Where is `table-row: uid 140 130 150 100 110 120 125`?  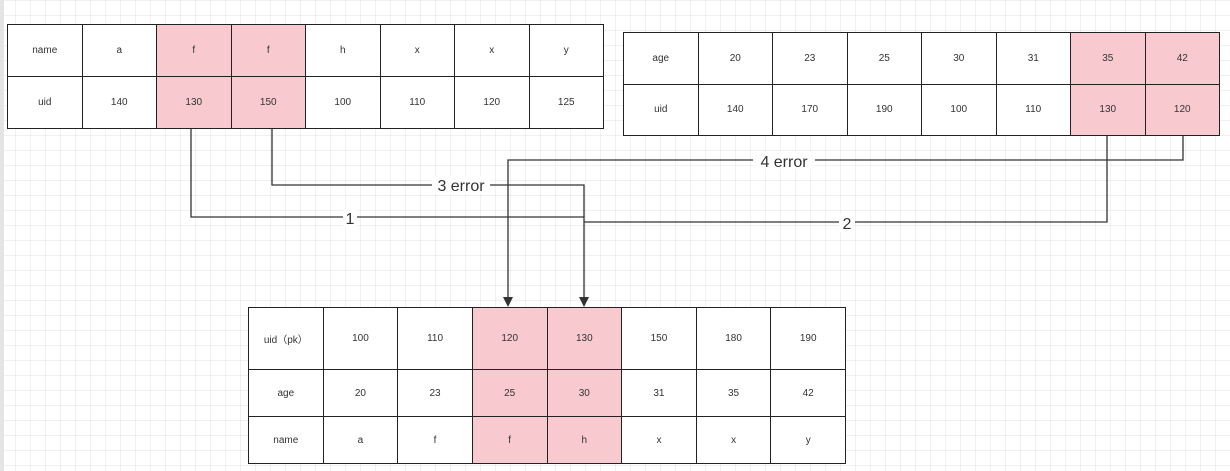
table-row: uid 140 130 150 100 110 120 125 is located at coordinates (305, 102).